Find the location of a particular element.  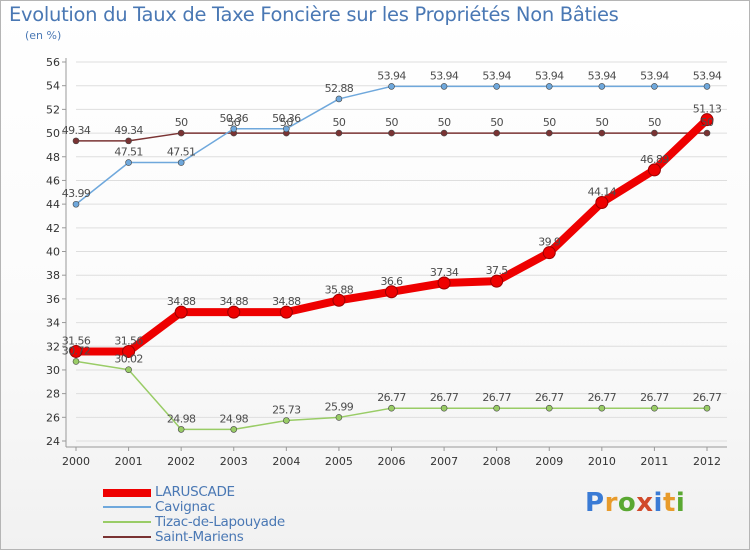

data-label-saint_mariens-2001: 49.34 is located at coordinates (128, 130).